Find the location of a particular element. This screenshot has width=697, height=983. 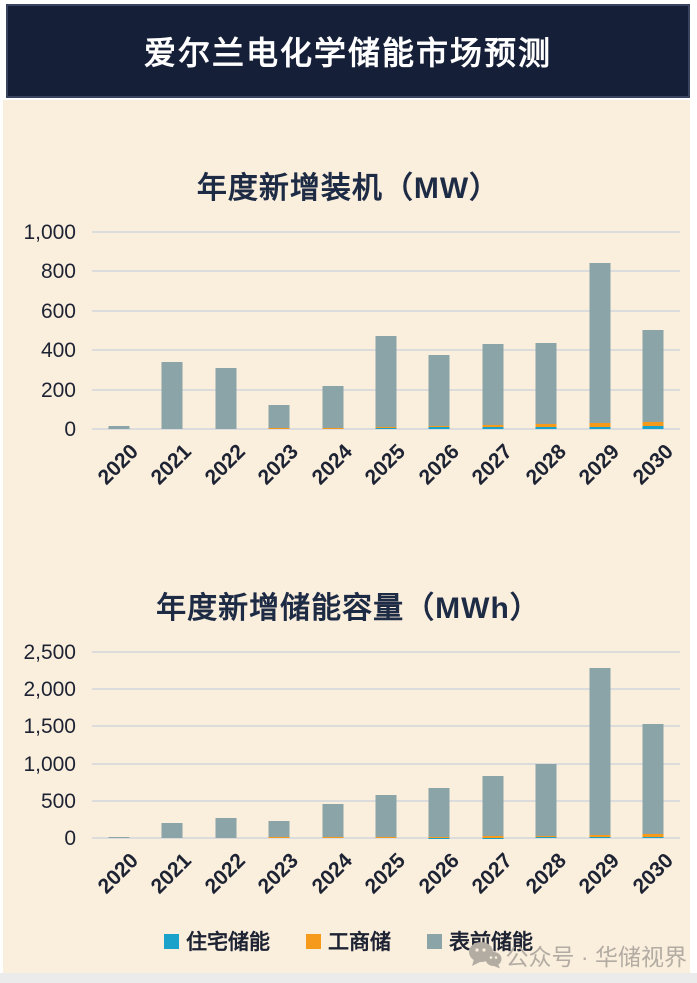

legend-item-commercial: 工商储 is located at coordinates (348, 941).